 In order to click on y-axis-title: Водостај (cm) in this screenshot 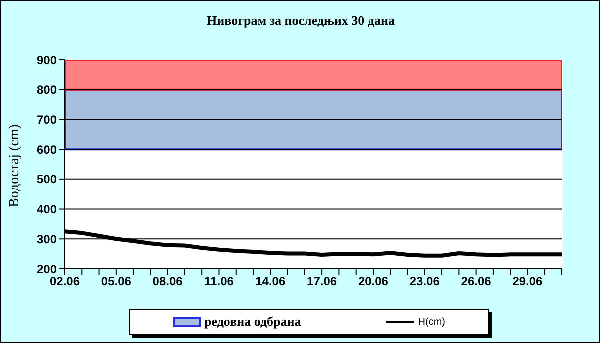, I will do `click(15, 166)`.